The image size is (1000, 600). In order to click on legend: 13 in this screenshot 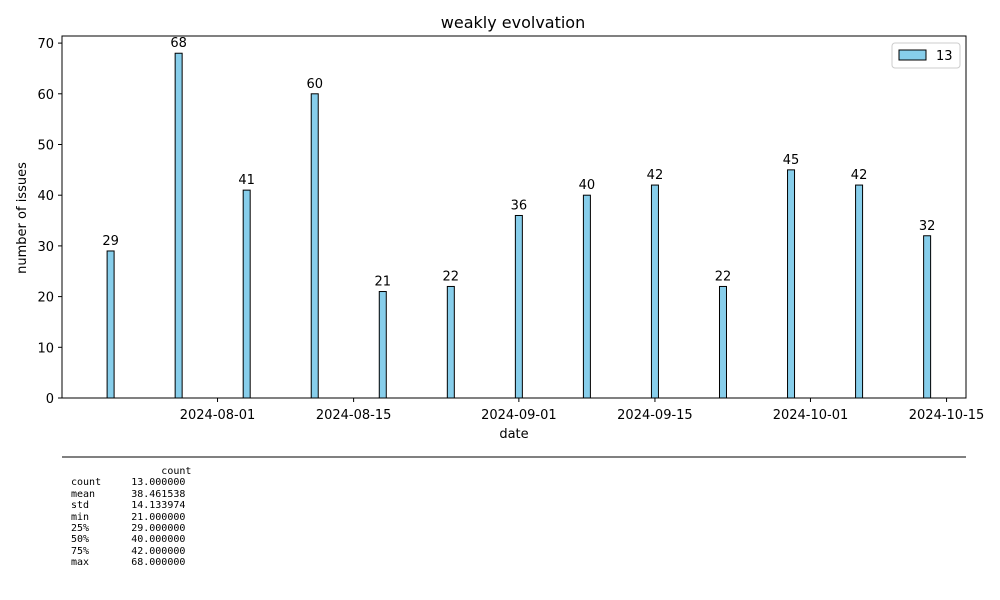, I will do `click(926, 55)`.